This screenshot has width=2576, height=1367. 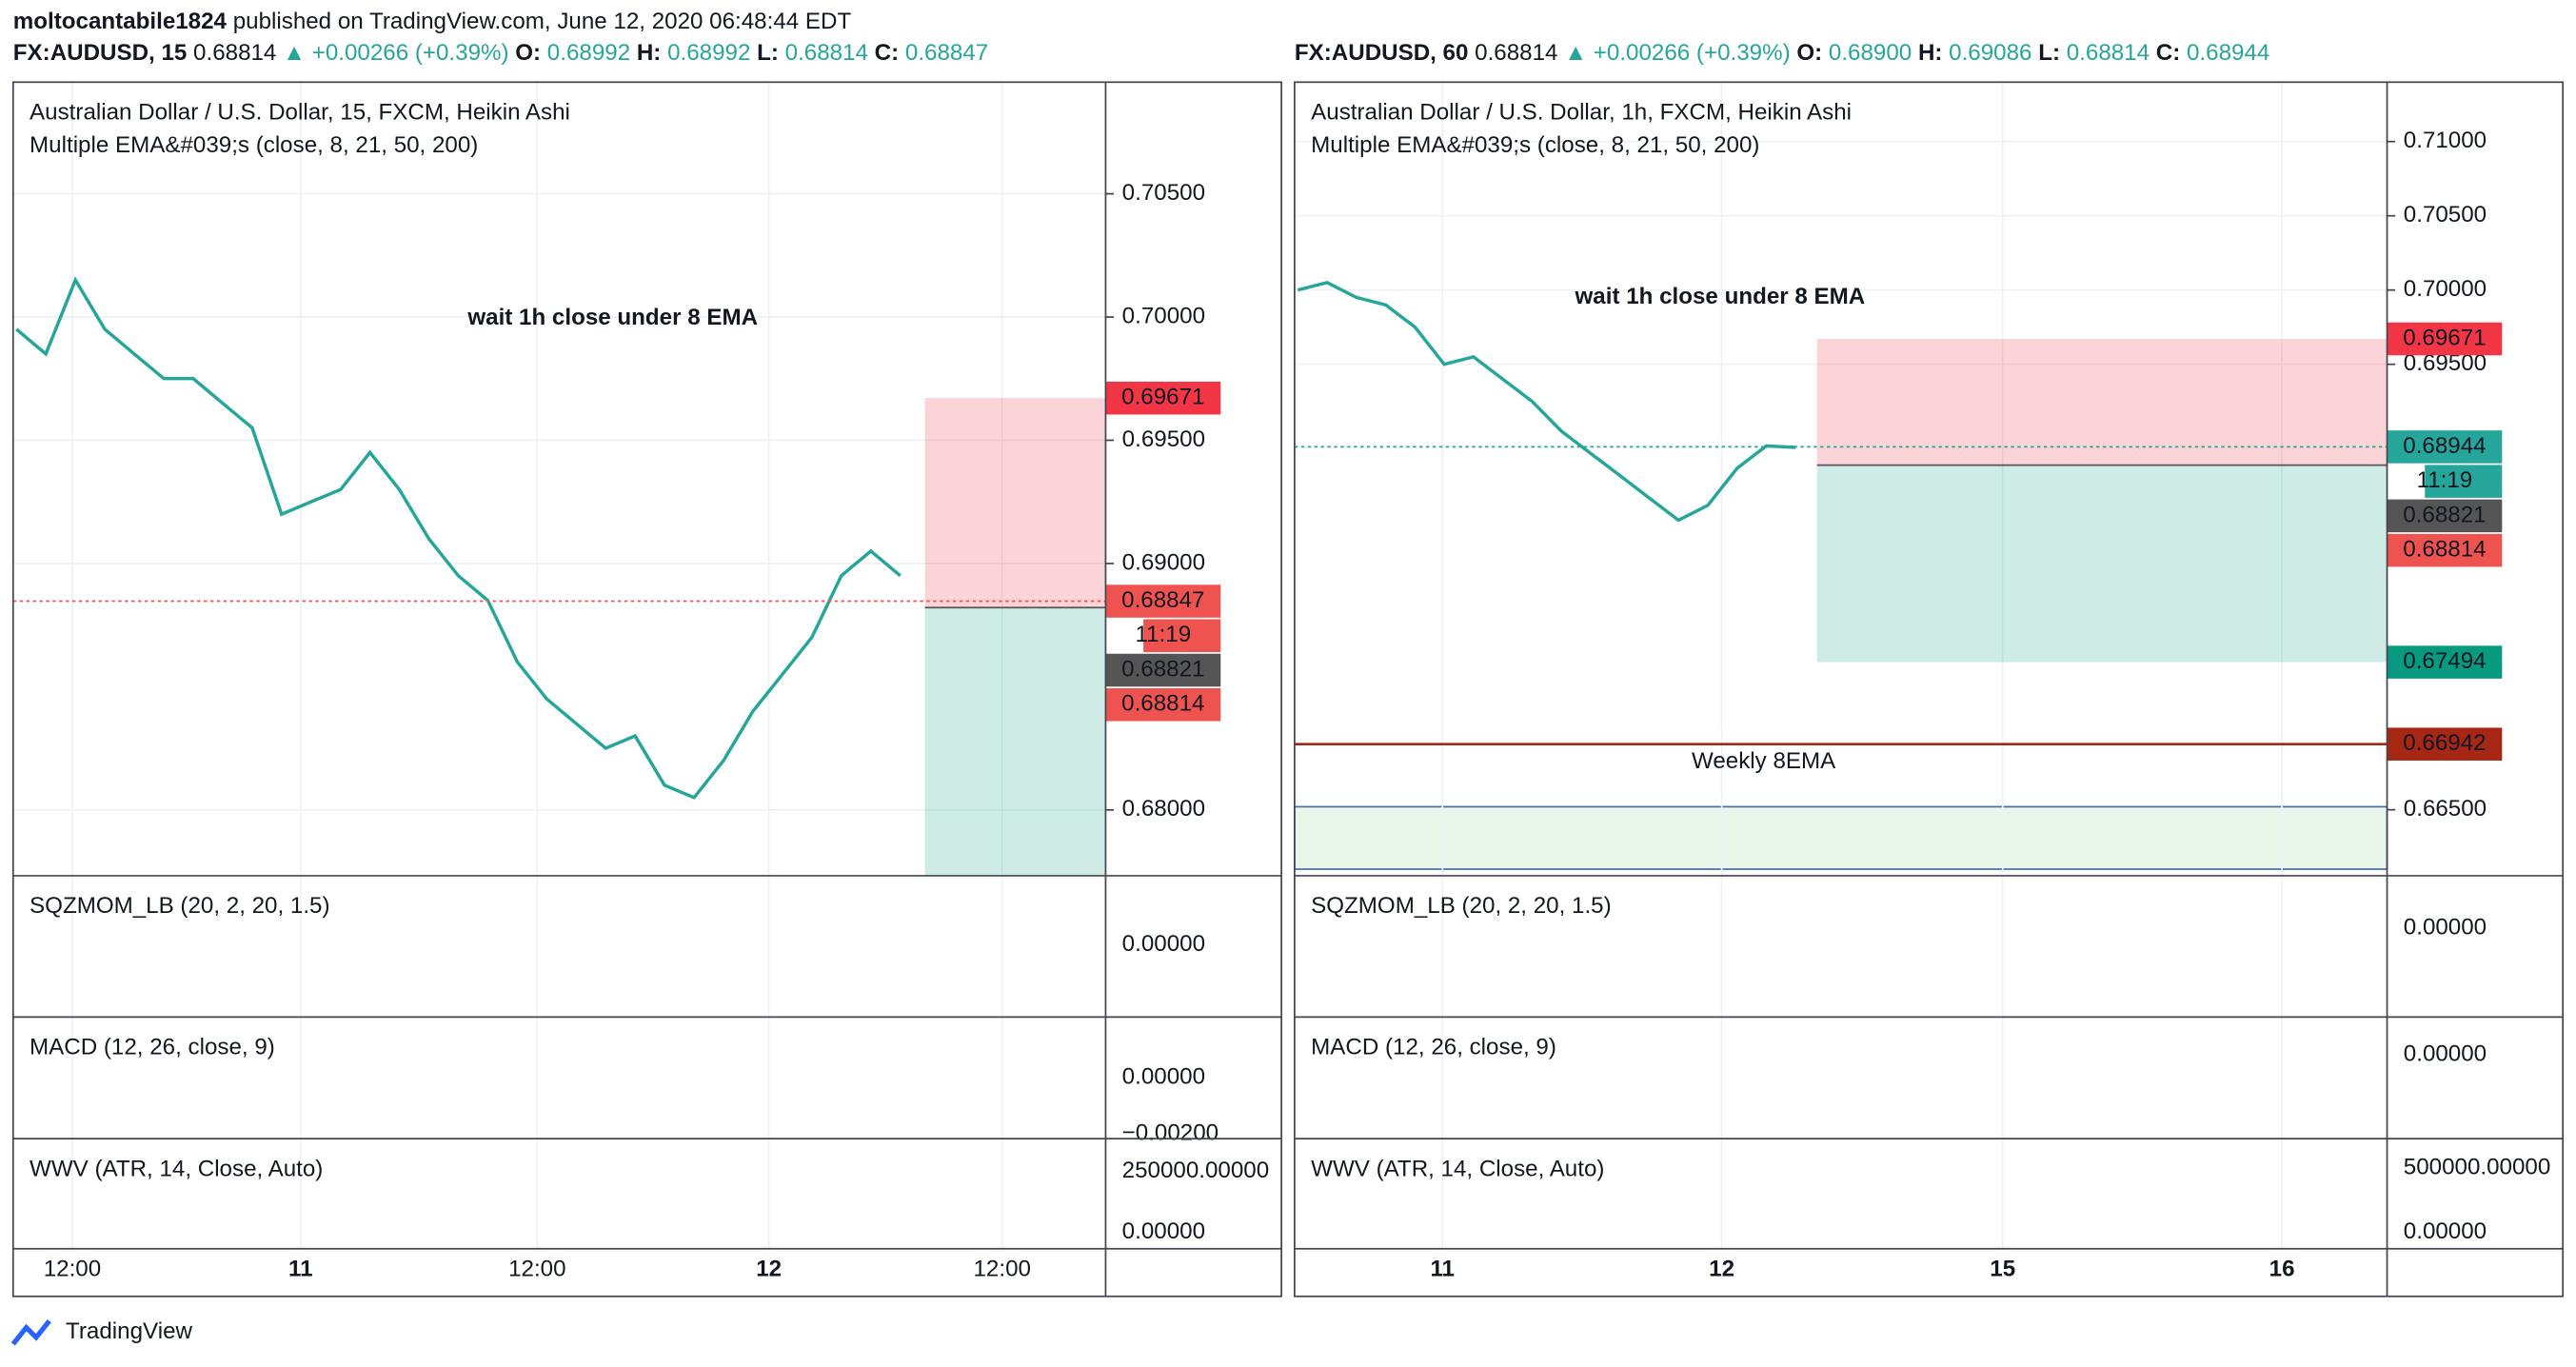 I want to click on ohlc-value: 0.68847, so click(x=946, y=53).